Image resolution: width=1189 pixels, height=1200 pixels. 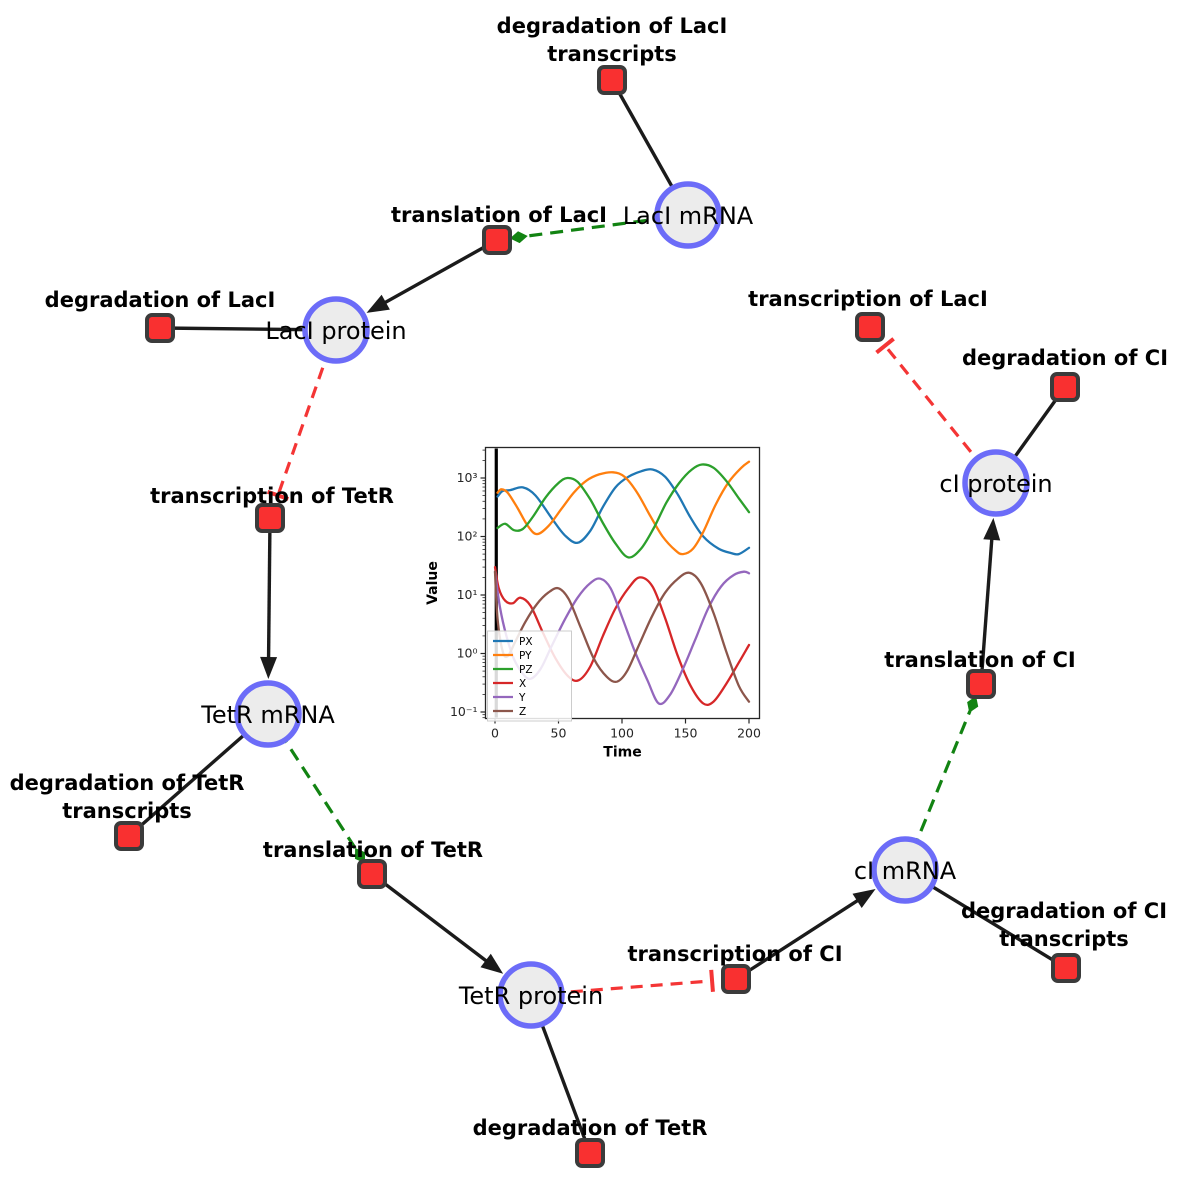 What do you see at coordinates (870, 327) in the screenshot?
I see `reaction-node-transcription-laci` at bounding box center [870, 327].